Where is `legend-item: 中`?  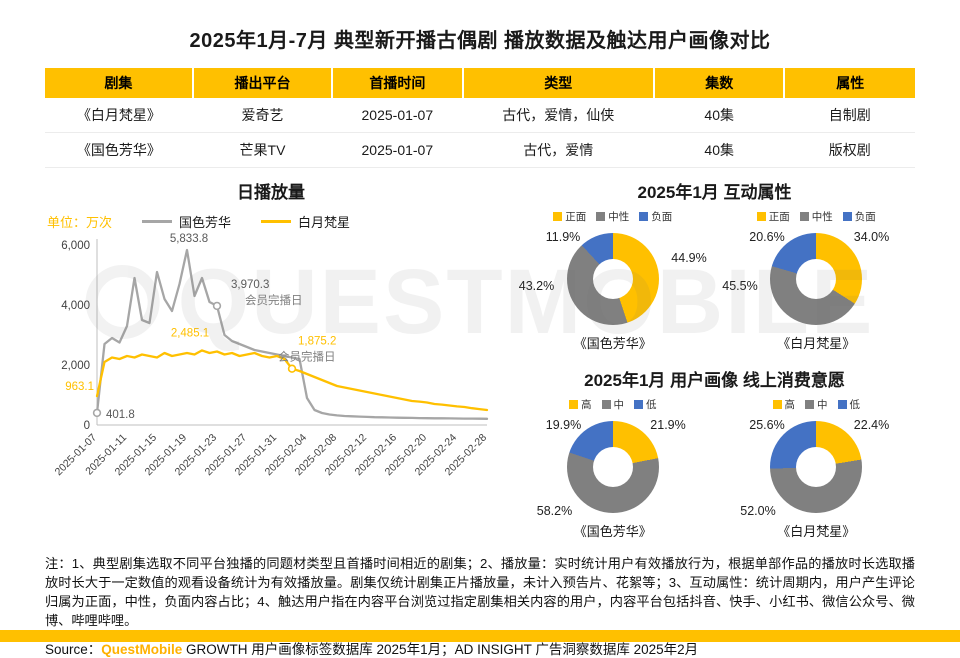 legend-item: 中 is located at coordinates (613, 404).